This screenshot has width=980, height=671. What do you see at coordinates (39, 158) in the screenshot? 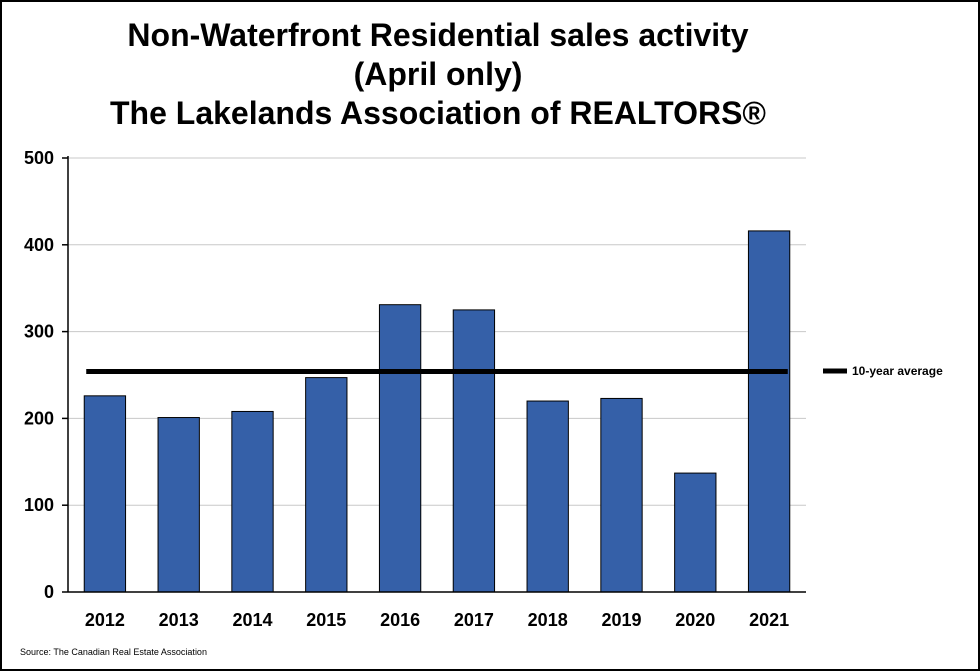
I see `y-tick-label: 500` at bounding box center [39, 158].